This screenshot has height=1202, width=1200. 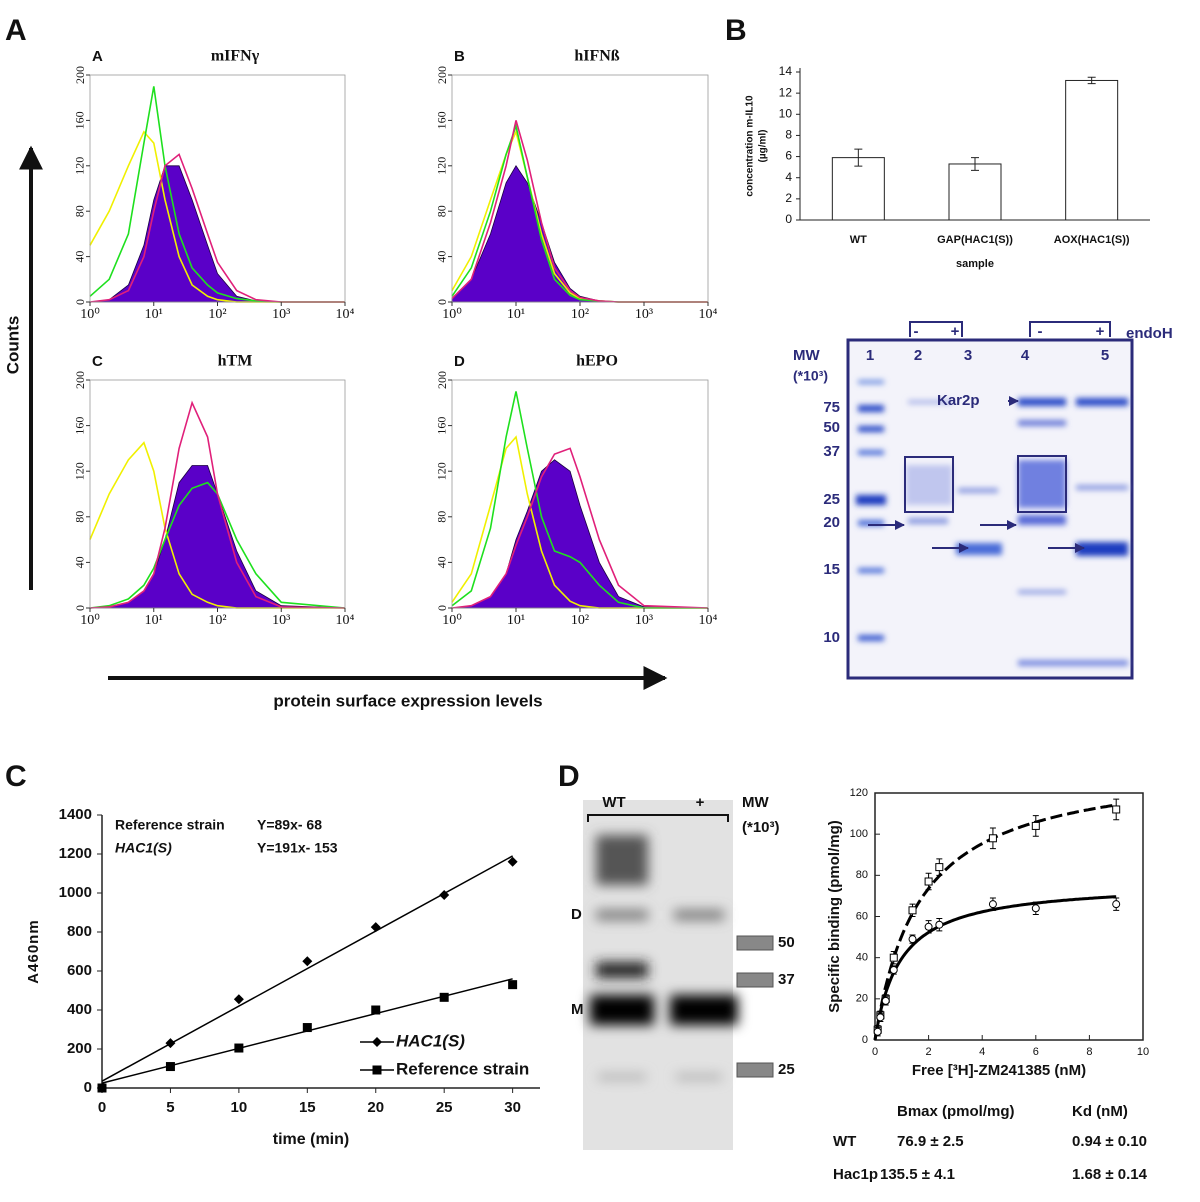 I want to click on gel-frame, so click(x=990, y=509).